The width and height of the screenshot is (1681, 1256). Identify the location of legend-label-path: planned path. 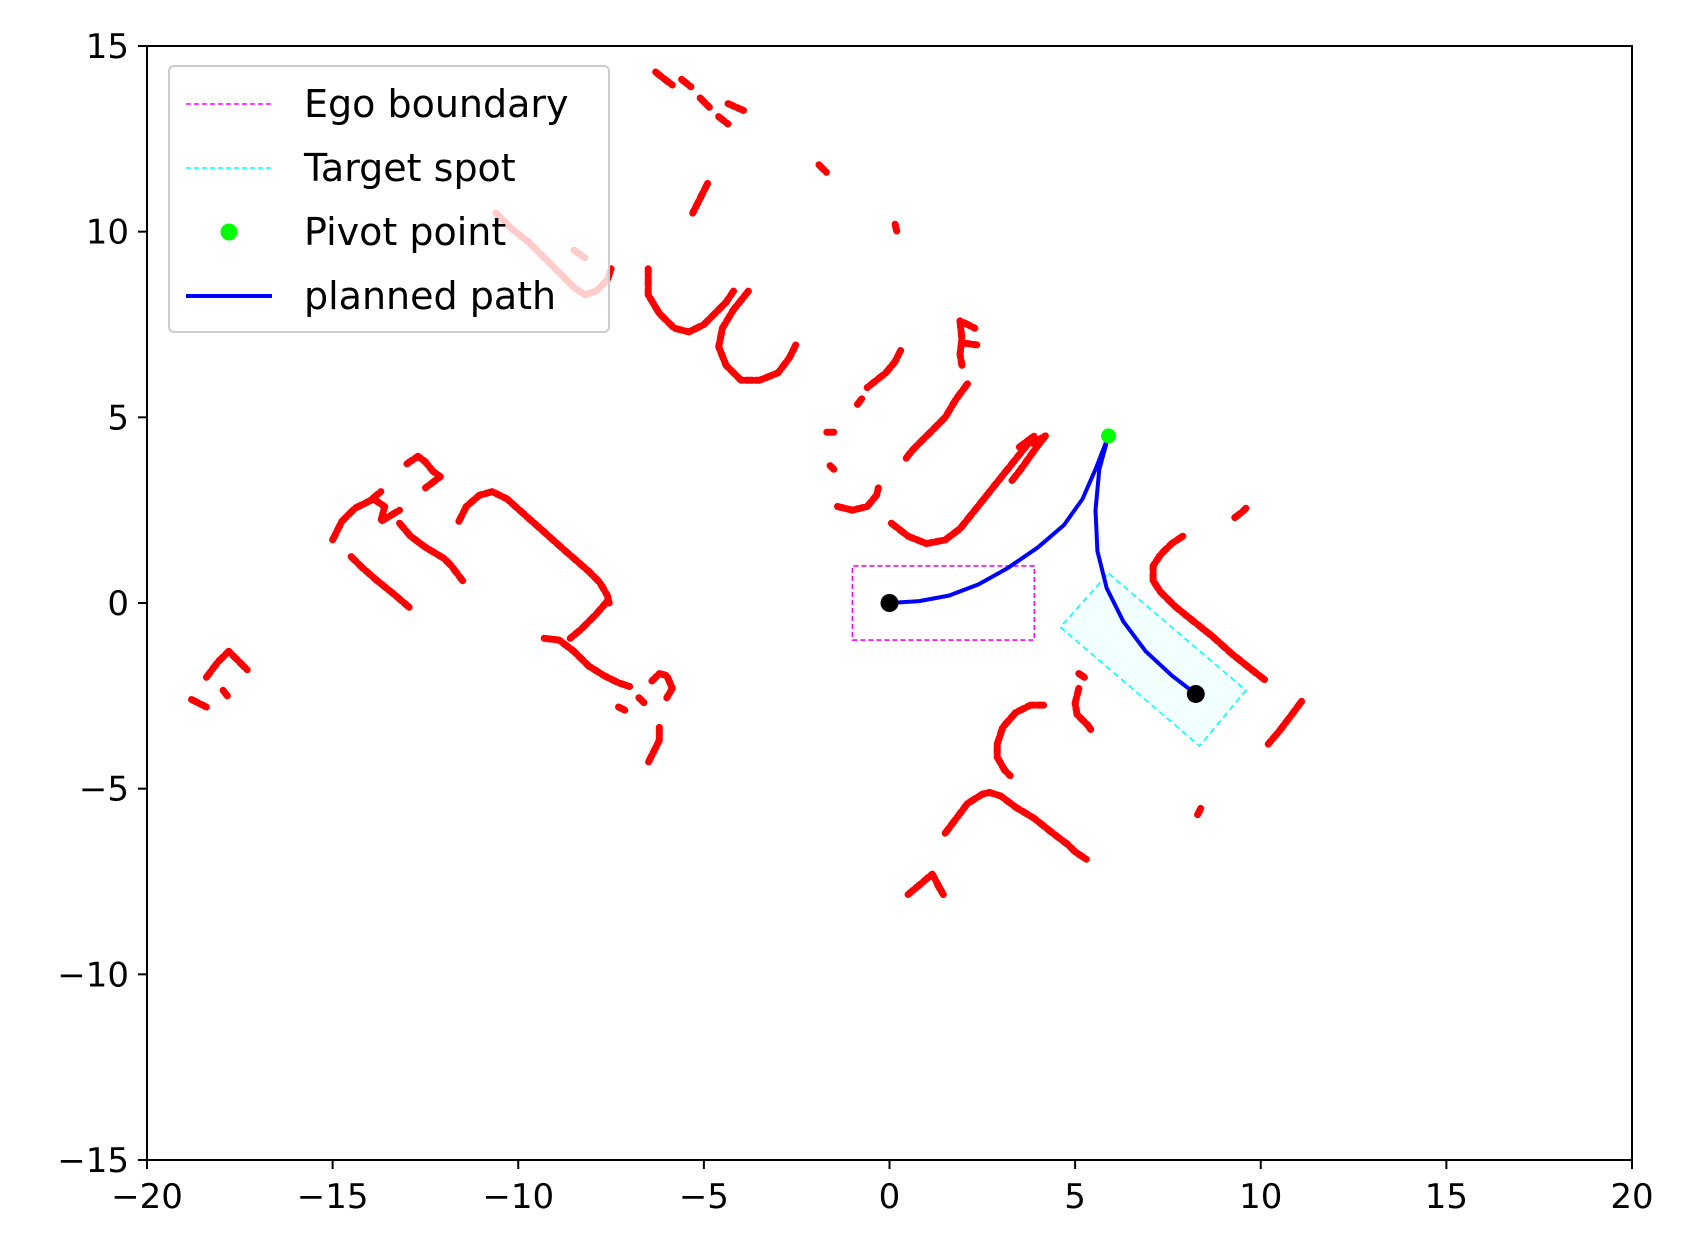
(430, 296).